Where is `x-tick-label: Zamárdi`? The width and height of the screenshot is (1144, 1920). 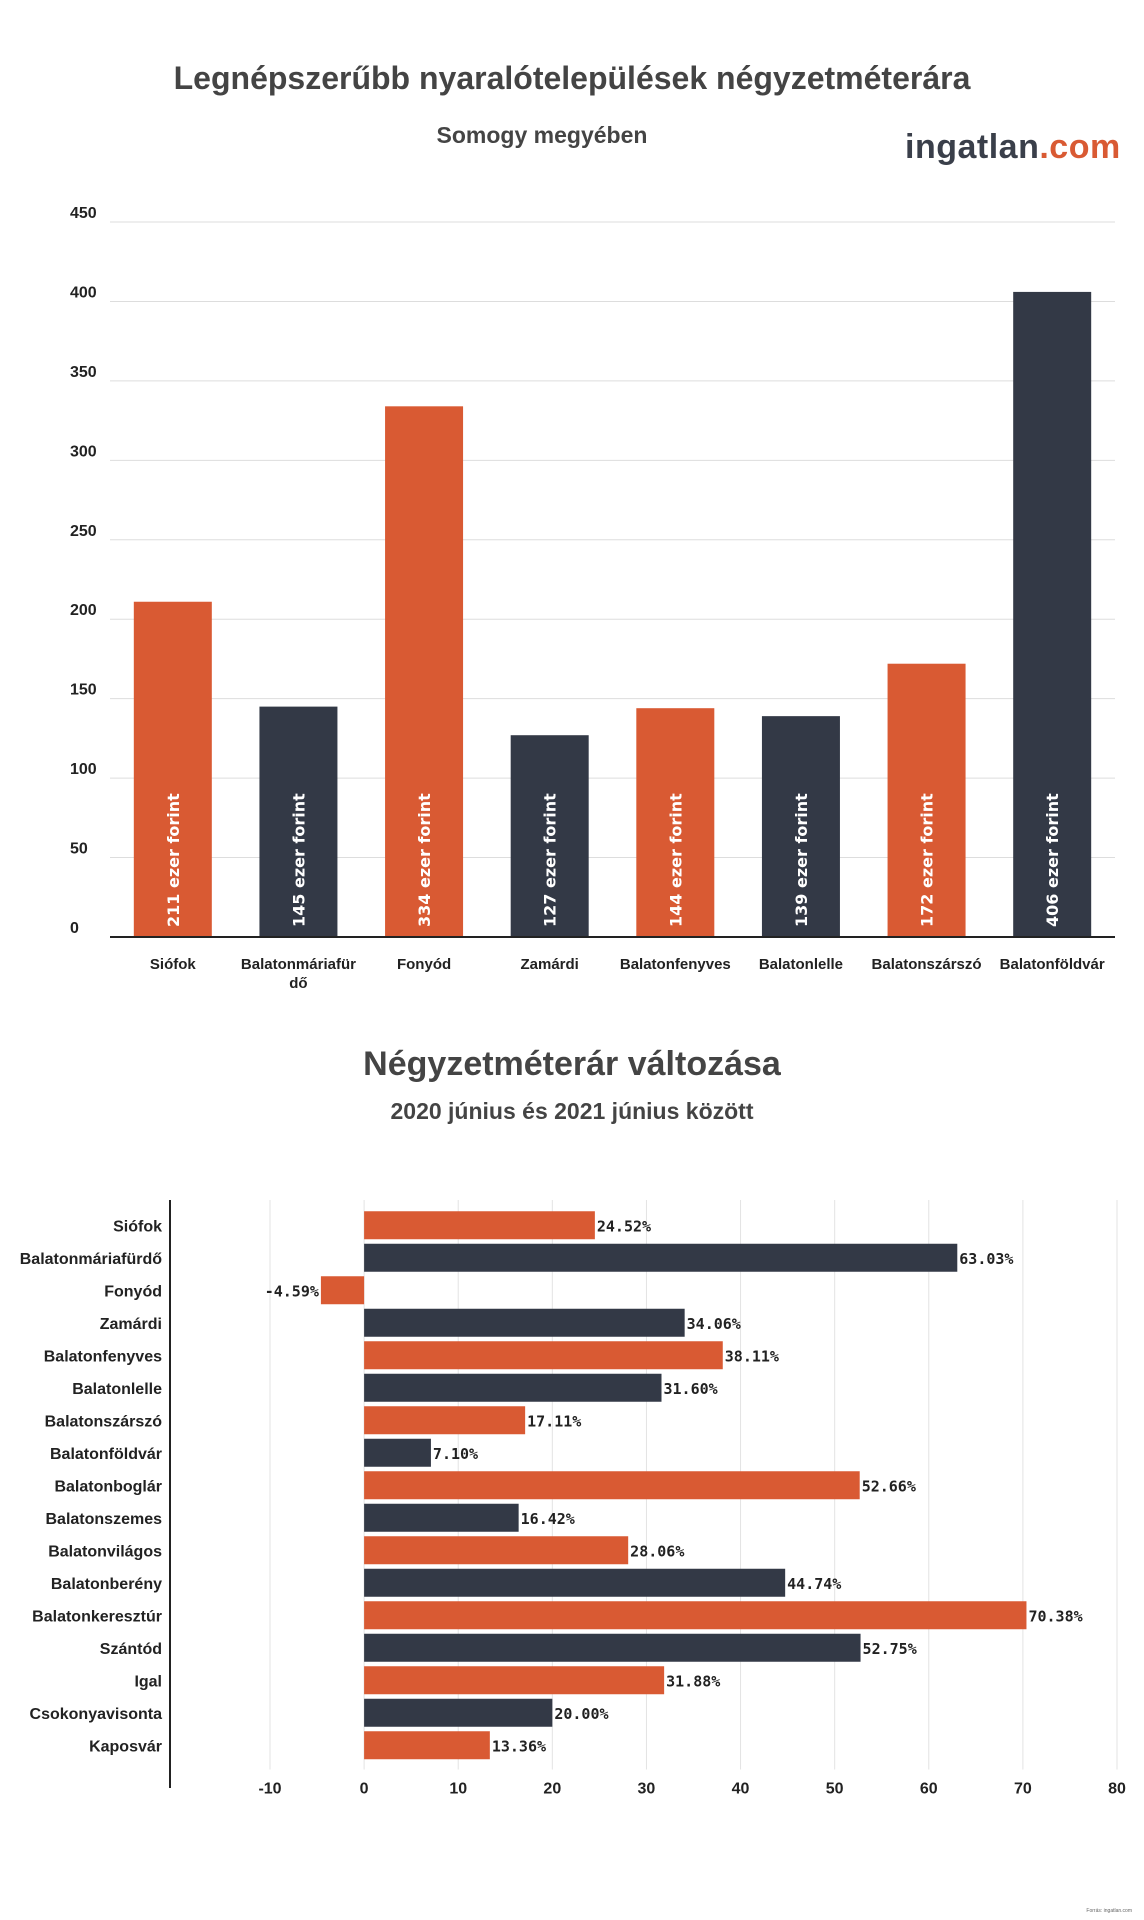
x-tick-label: Zamárdi is located at coordinates (550, 964).